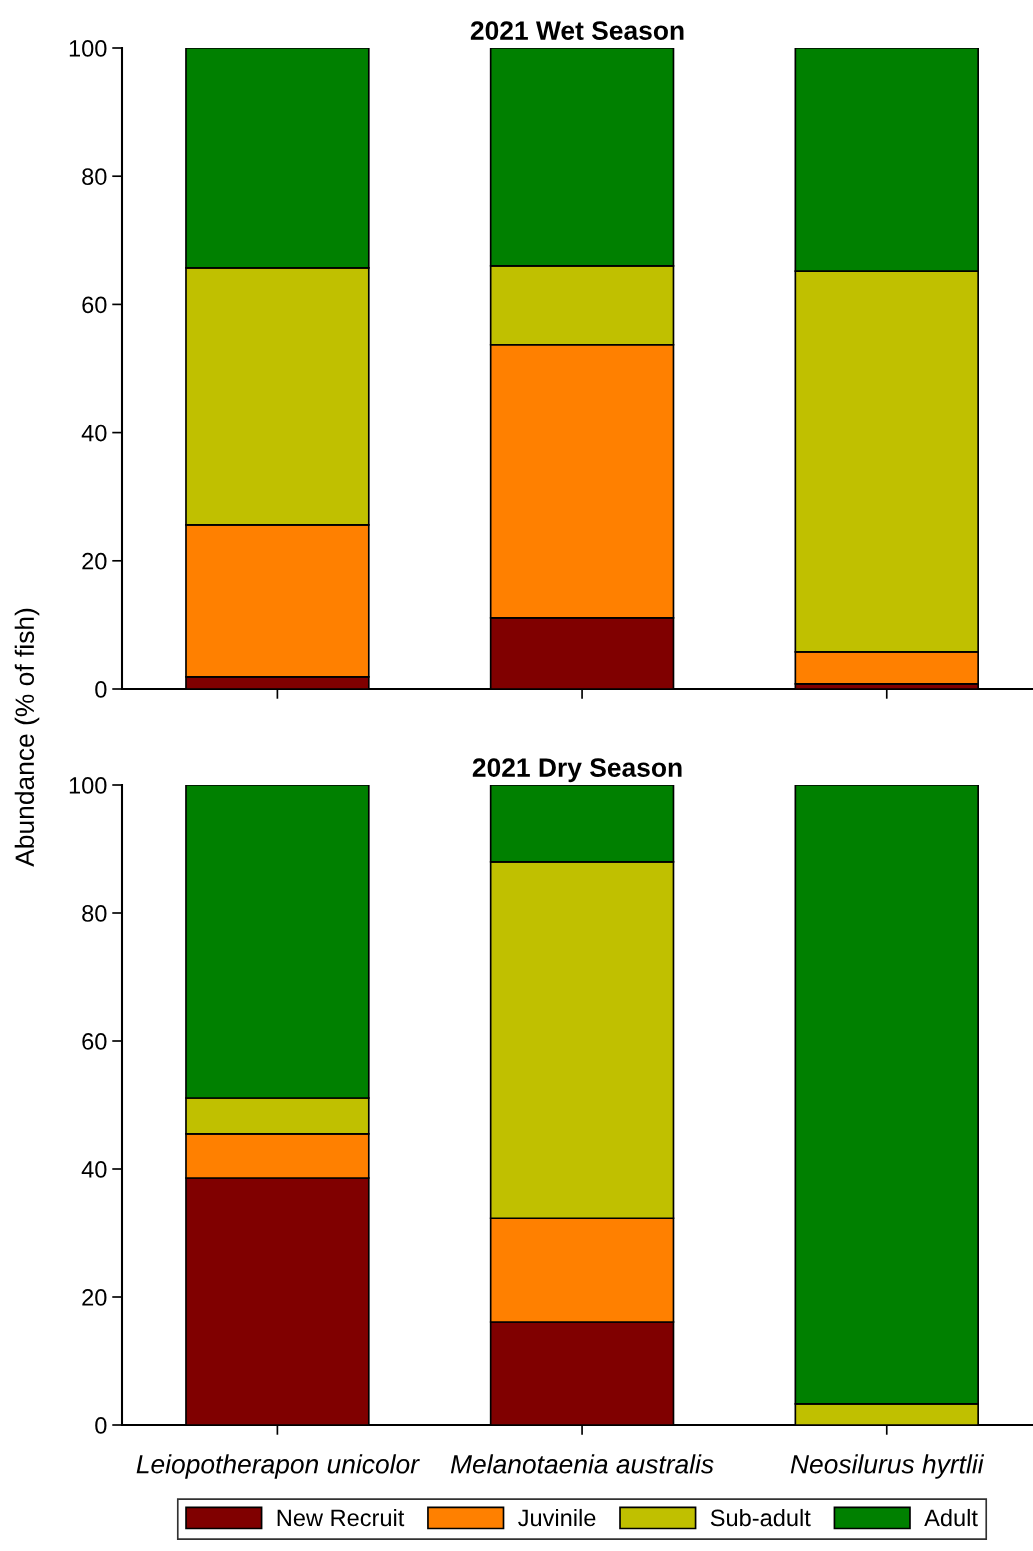  What do you see at coordinates (278, 1466) in the screenshot?
I see `x-tick-label: Leiopotherapon unicolor` at bounding box center [278, 1466].